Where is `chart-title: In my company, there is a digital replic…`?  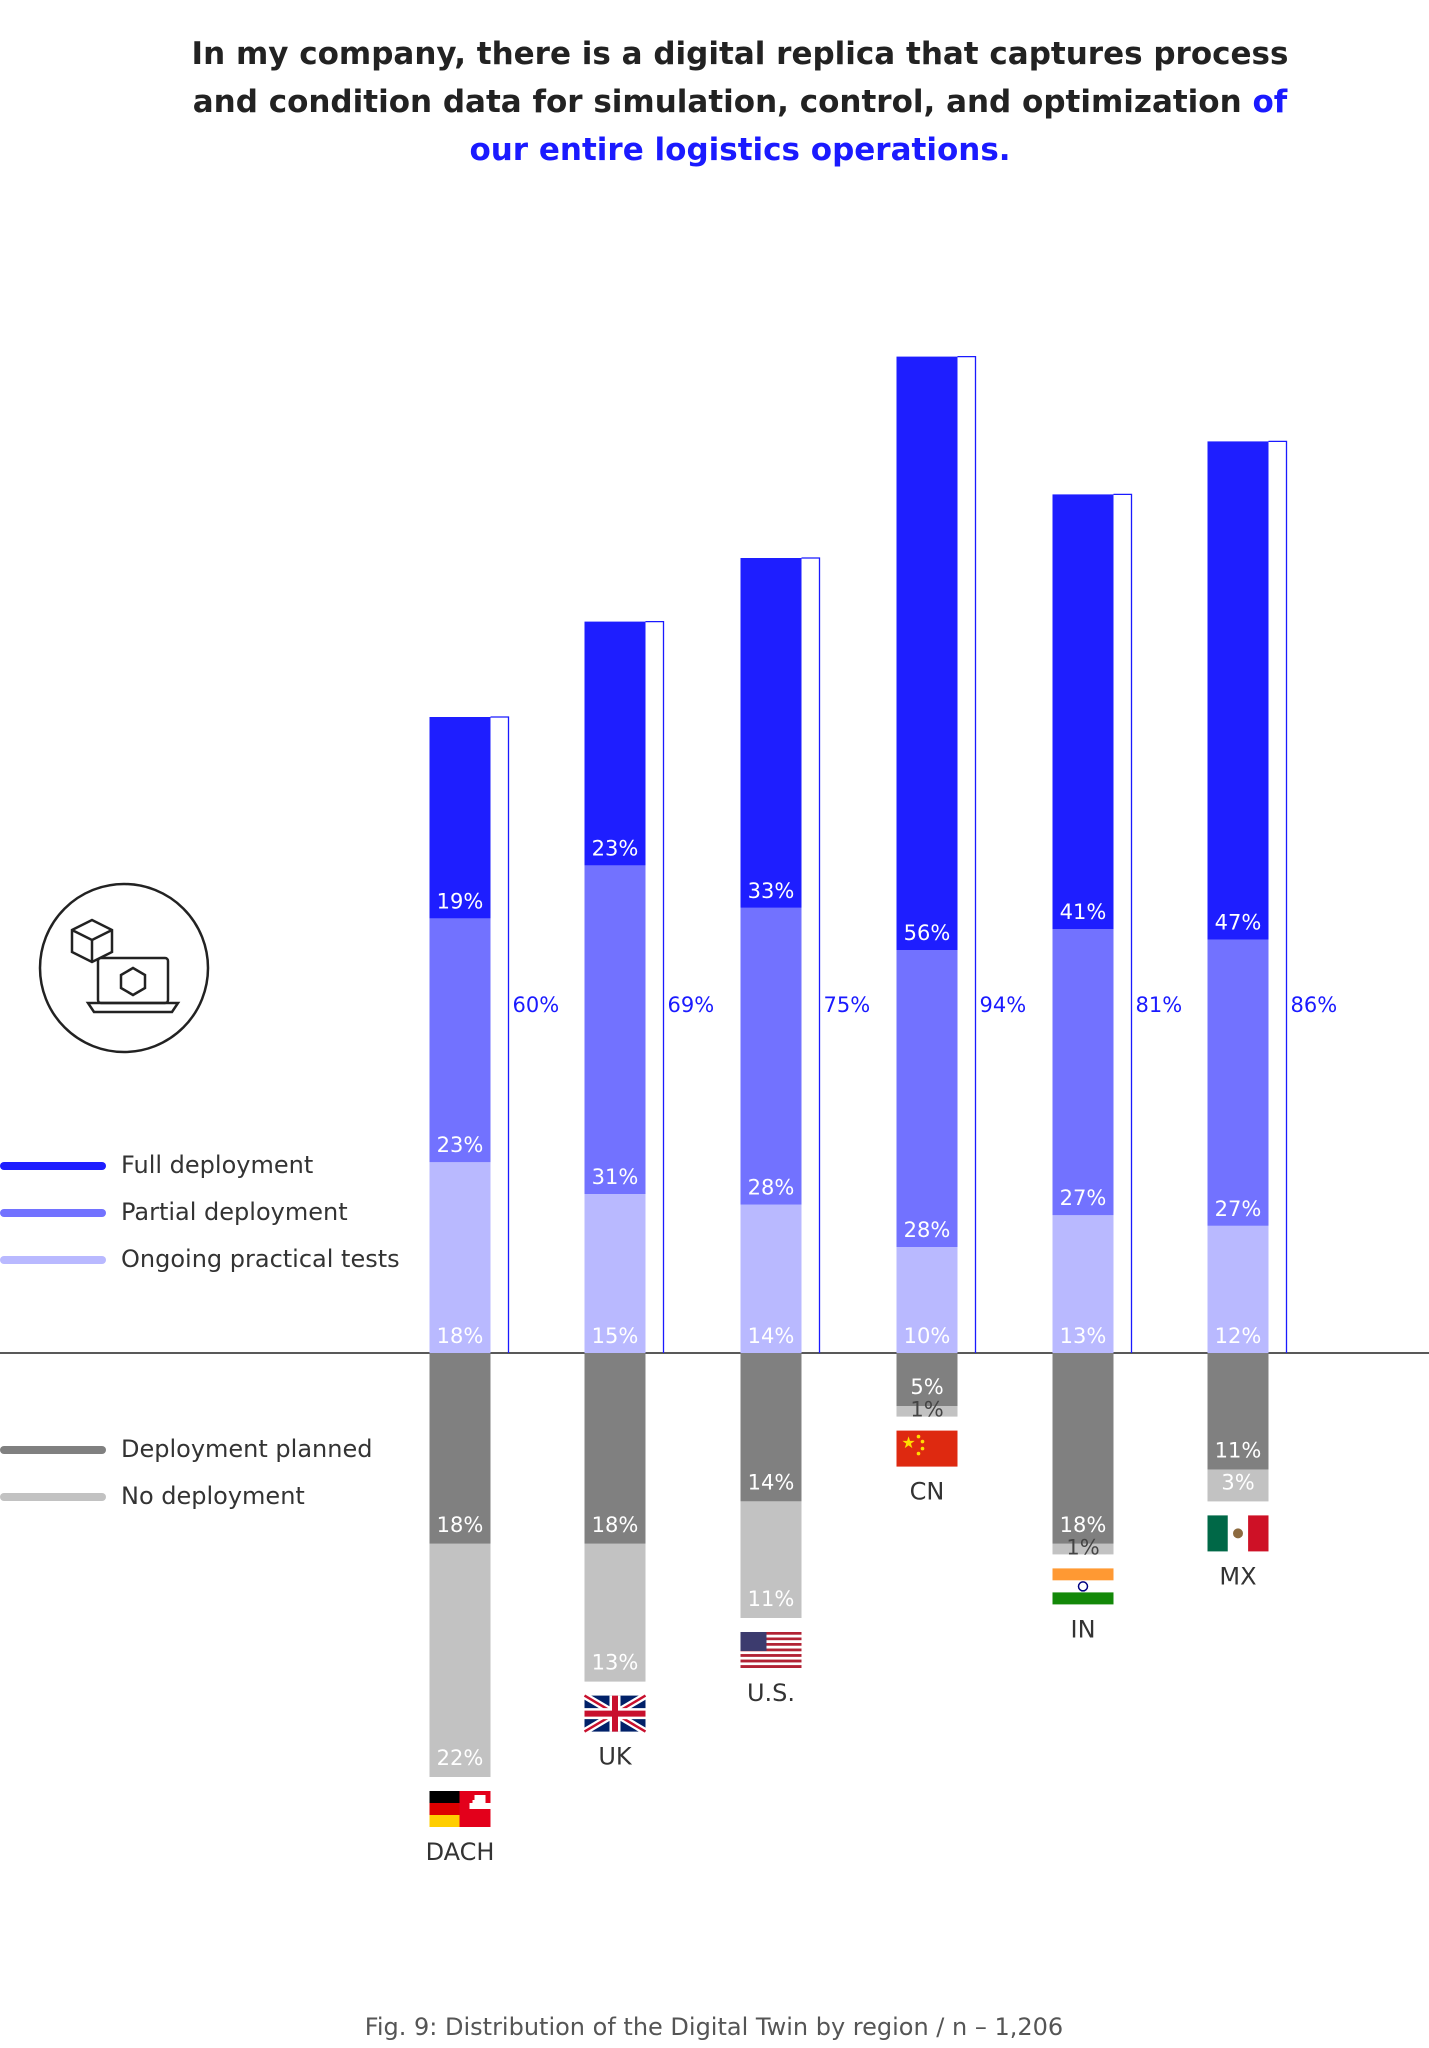 chart-title: In my company, there is a digital replic… is located at coordinates (740, 102).